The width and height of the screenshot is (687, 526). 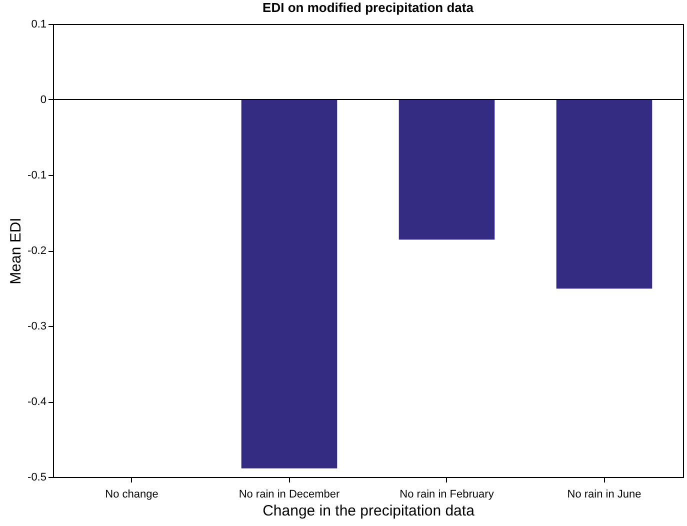 What do you see at coordinates (43, 100) in the screenshot?
I see `y-tick-label: 0` at bounding box center [43, 100].